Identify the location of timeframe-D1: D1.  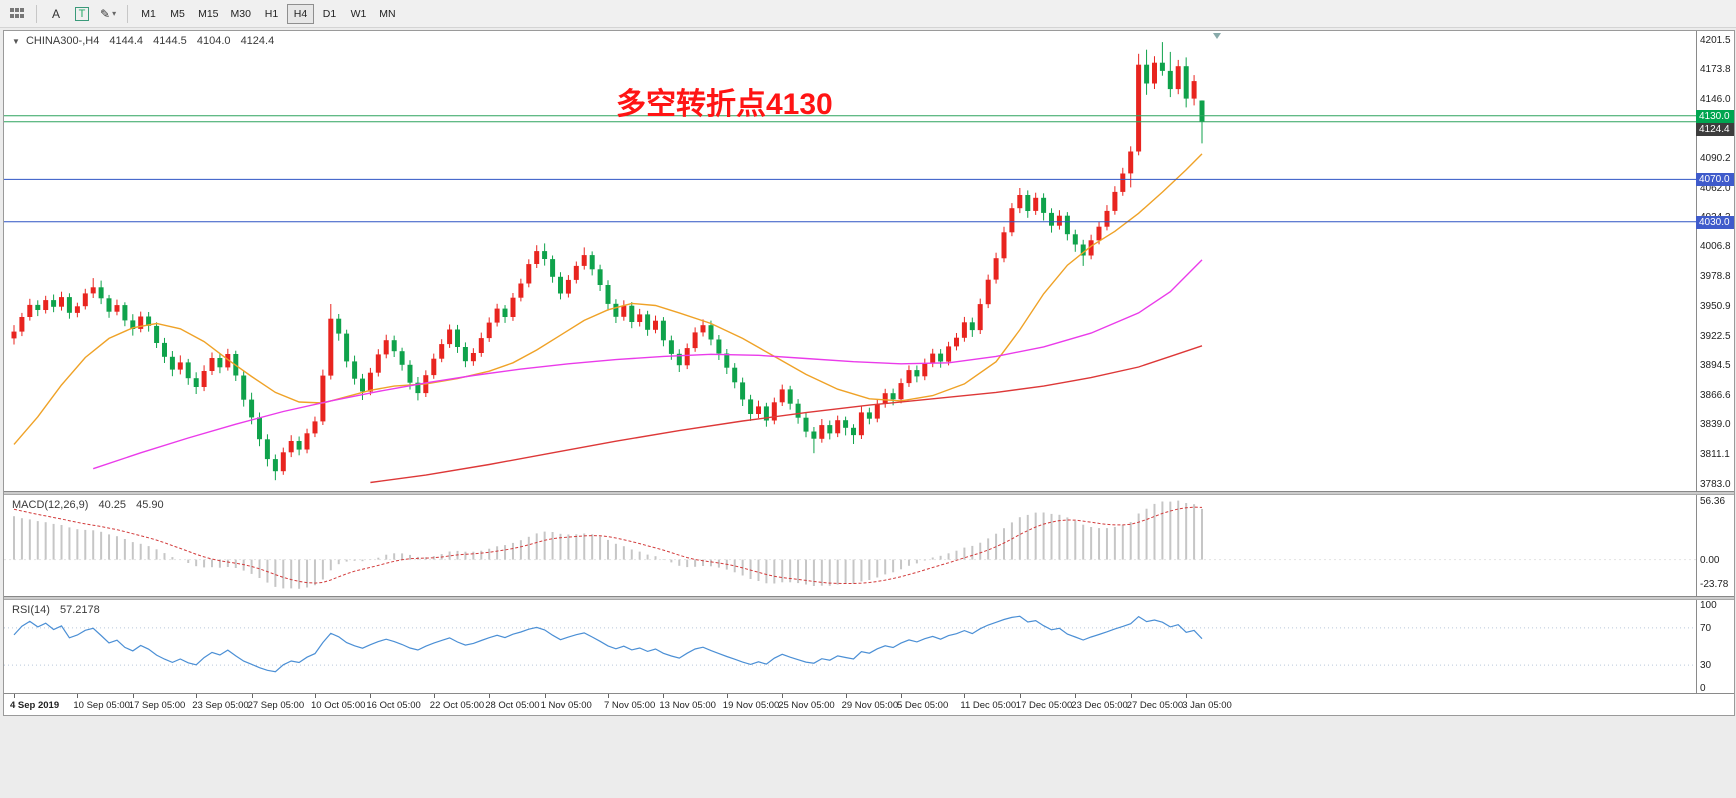
(329, 14).